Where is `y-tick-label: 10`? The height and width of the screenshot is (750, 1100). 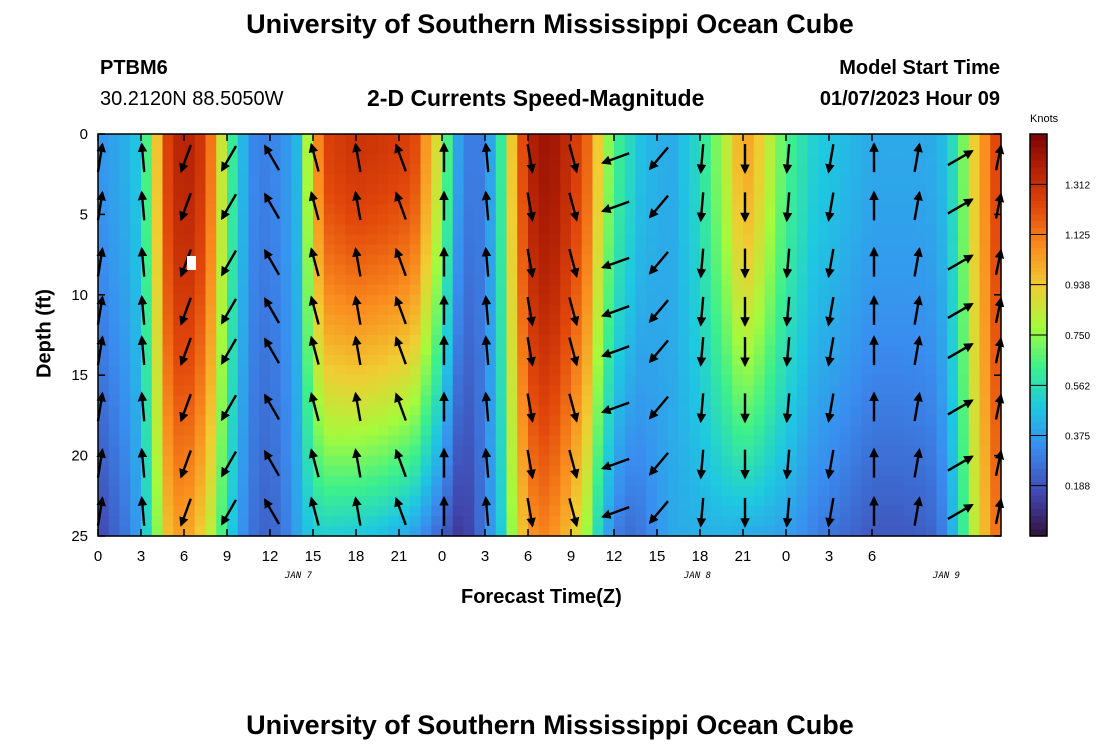
y-tick-label: 10 is located at coordinates (79, 295).